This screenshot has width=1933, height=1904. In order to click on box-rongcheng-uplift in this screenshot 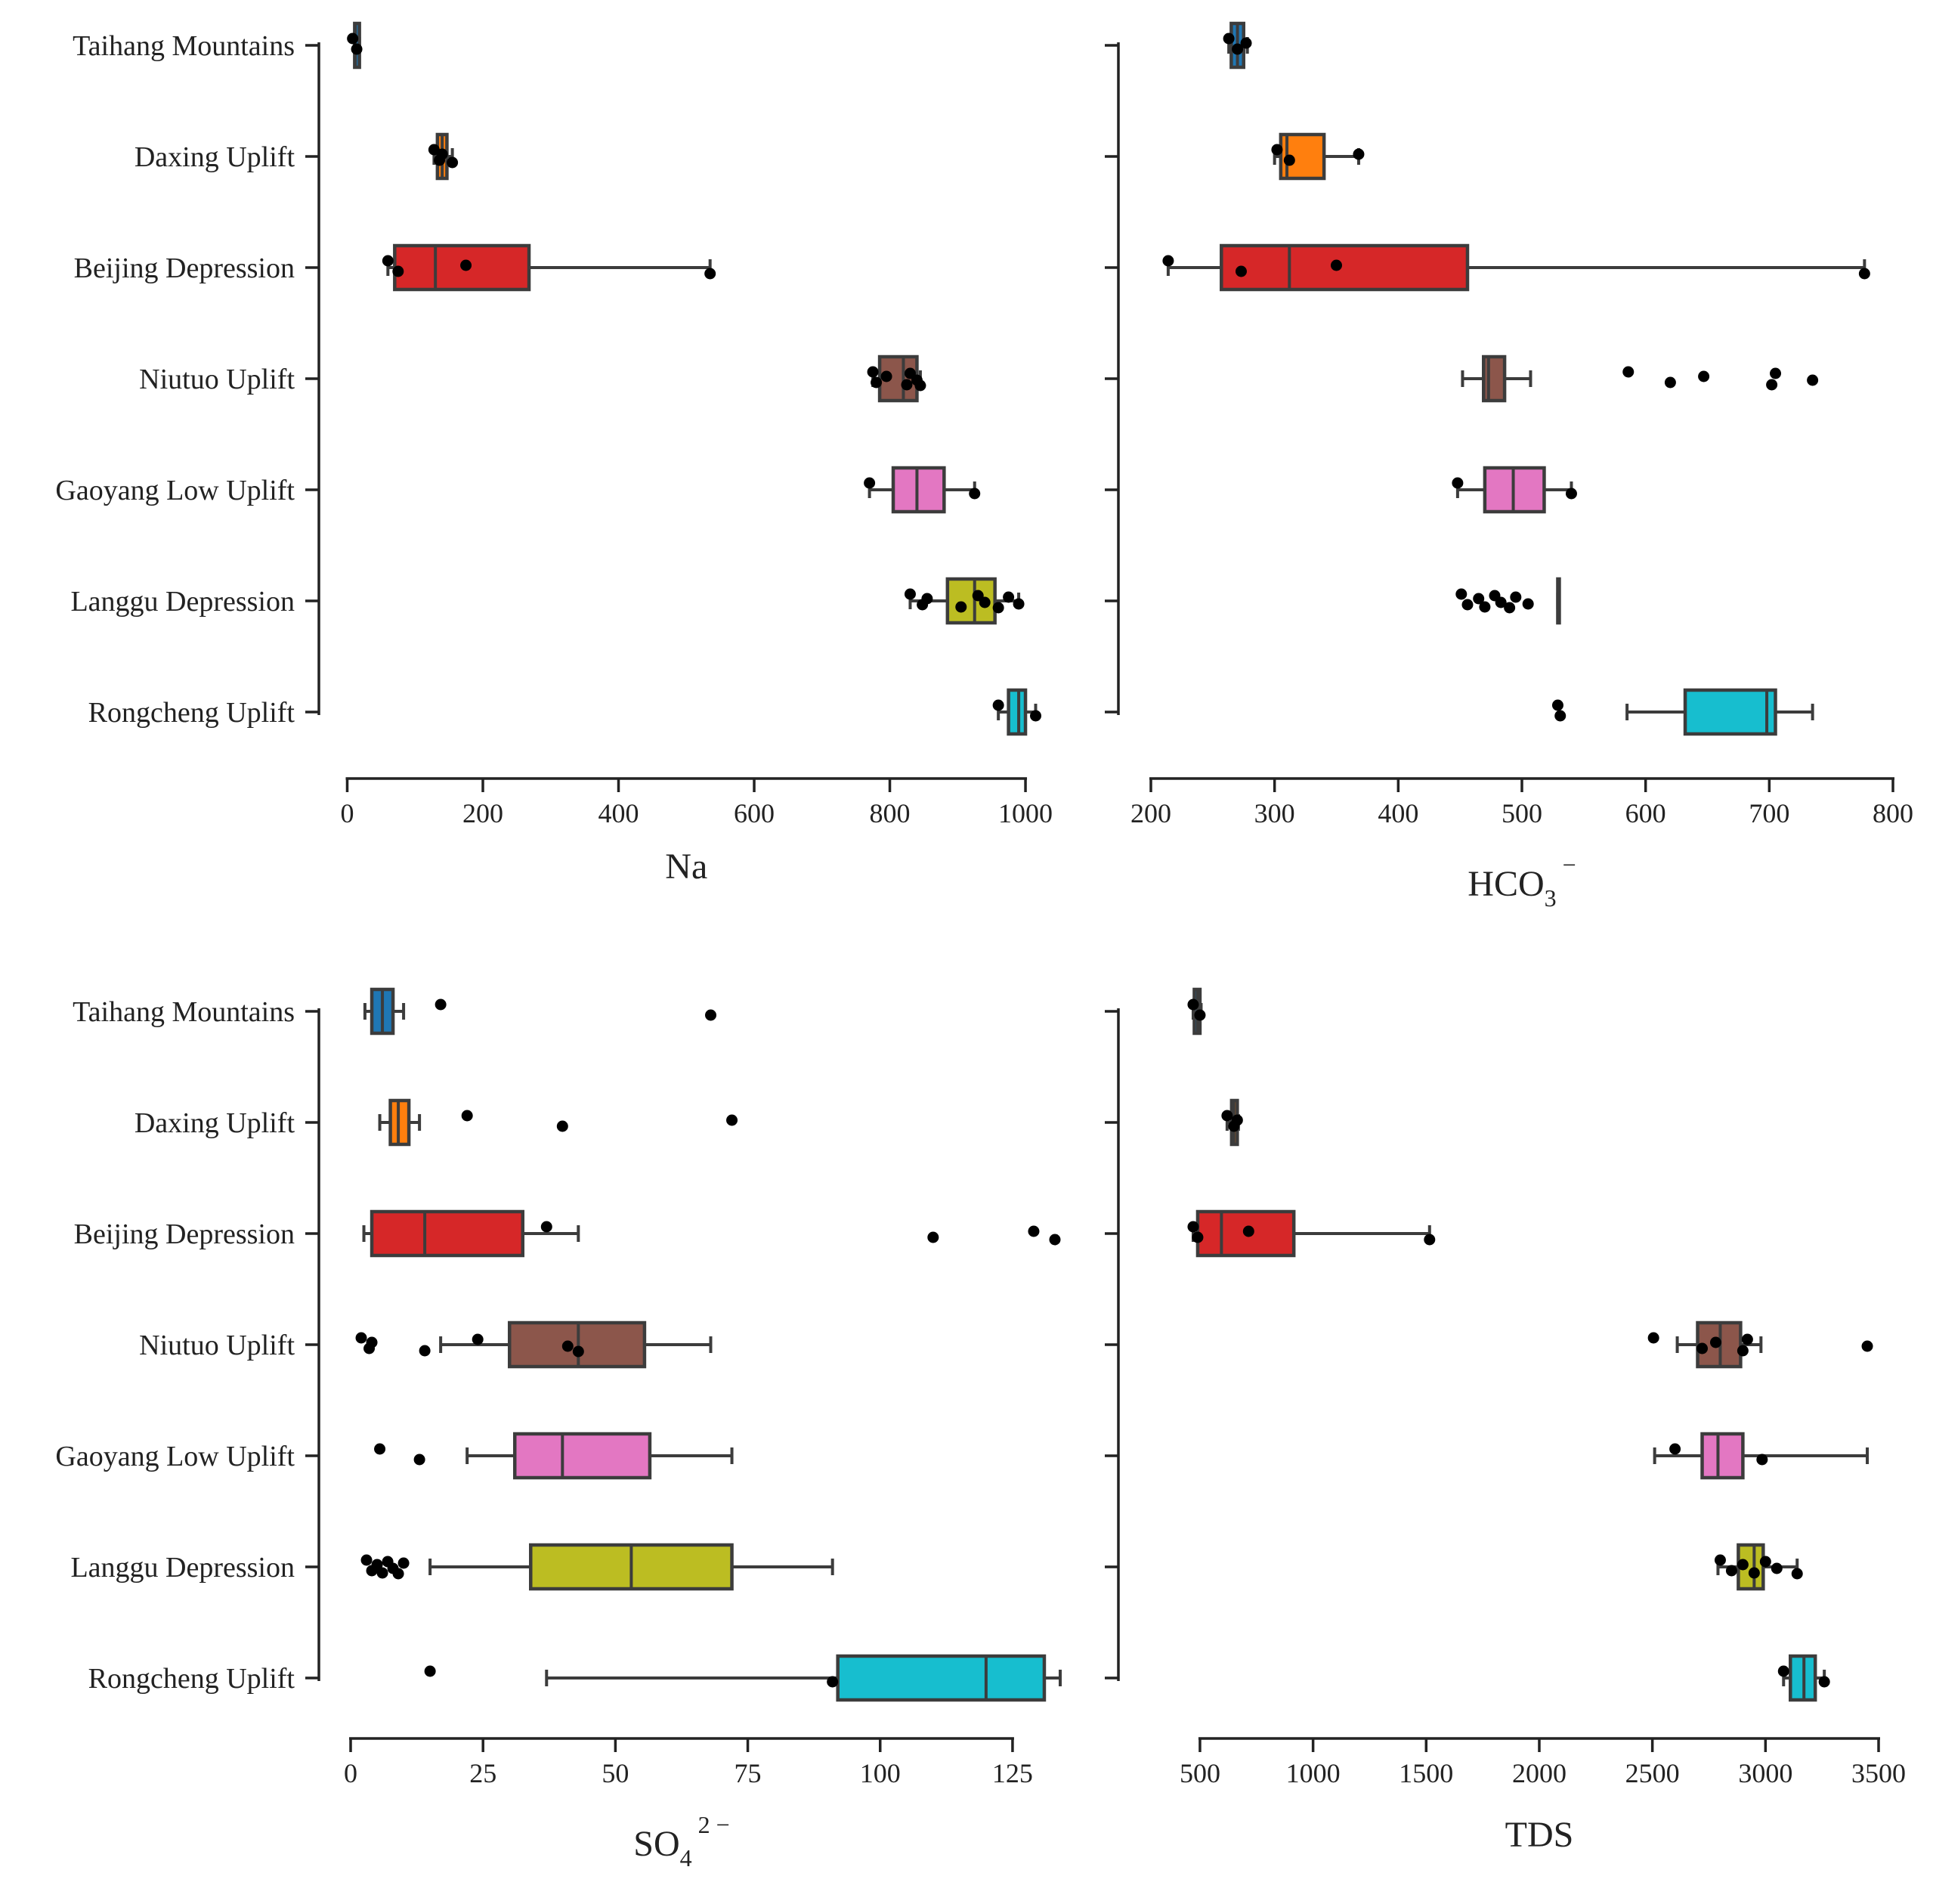, I will do `click(743, 1678)`.